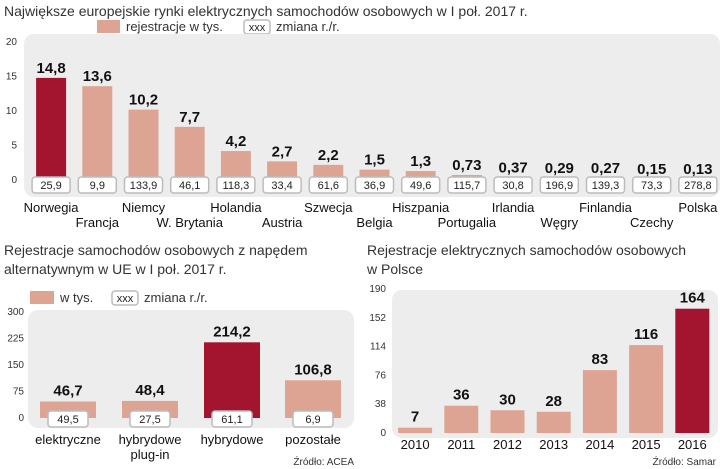 The height and width of the screenshot is (469, 720). I want to click on chart2-source: Źródło: ACEA, so click(323, 461).